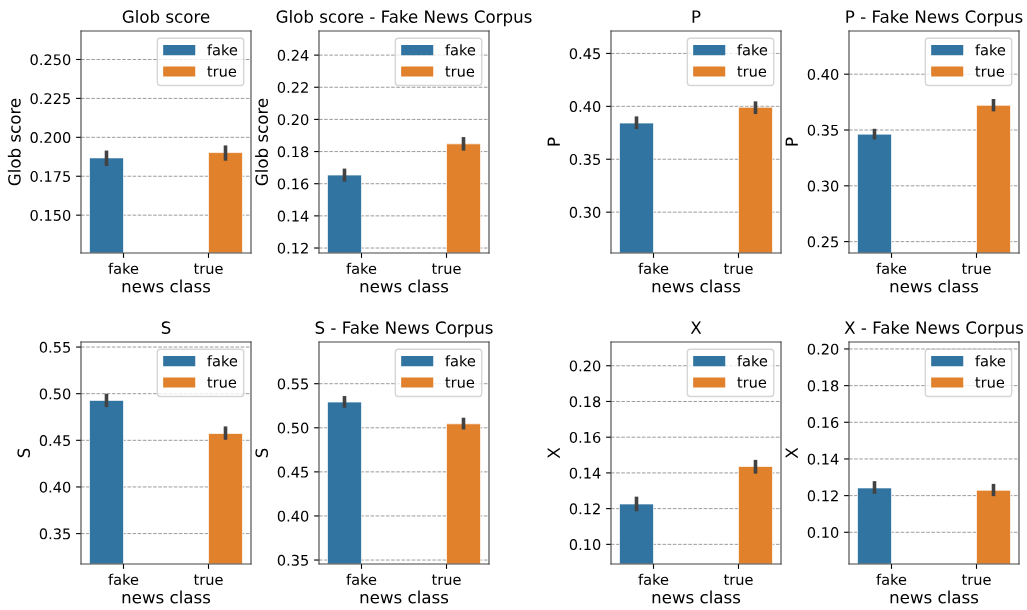 Image resolution: width=1027 pixels, height=610 pixels. What do you see at coordinates (50, 176) in the screenshot?
I see `y-tick-label: 0.175` at bounding box center [50, 176].